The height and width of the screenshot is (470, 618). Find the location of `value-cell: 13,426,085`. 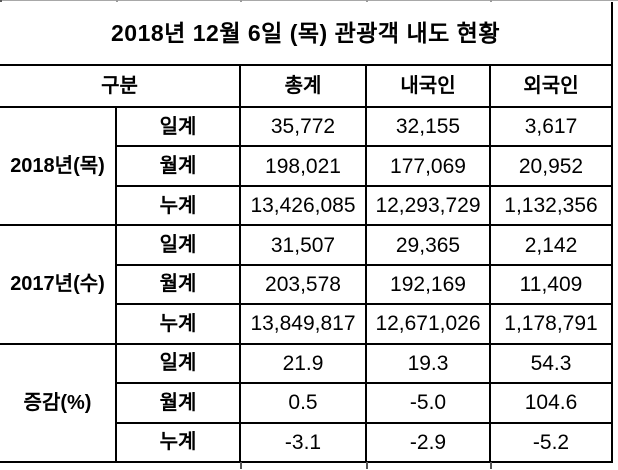

value-cell: 13,426,085 is located at coordinates (304, 206).